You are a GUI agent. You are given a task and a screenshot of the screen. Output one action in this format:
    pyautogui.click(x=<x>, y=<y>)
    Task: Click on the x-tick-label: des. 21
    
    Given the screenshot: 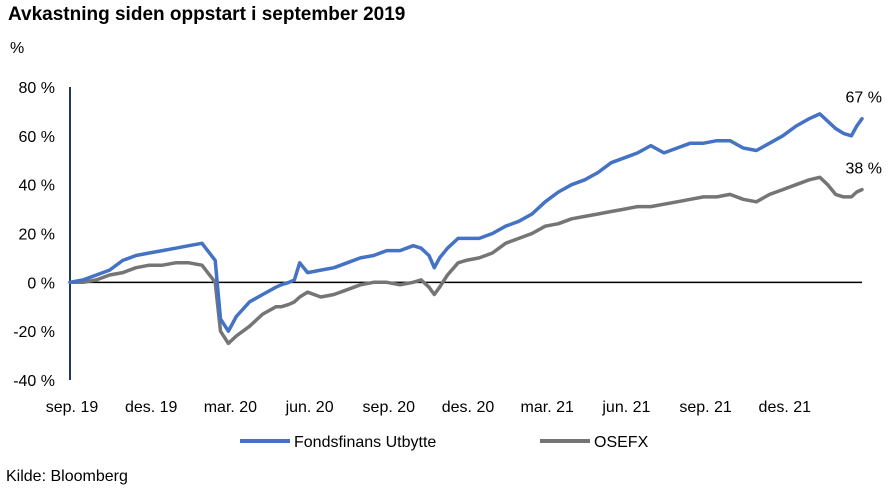 What is the action you would take?
    pyautogui.click(x=785, y=407)
    